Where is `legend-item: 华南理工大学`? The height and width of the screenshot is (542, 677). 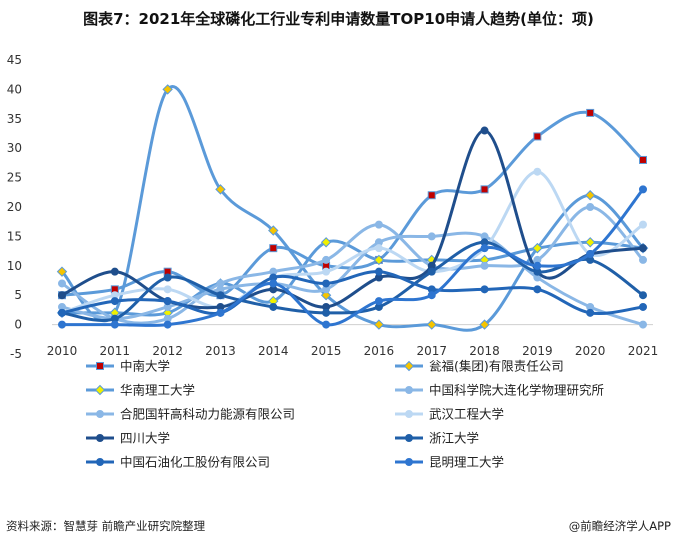
legend-item: 华南理工大学 is located at coordinates (140, 390).